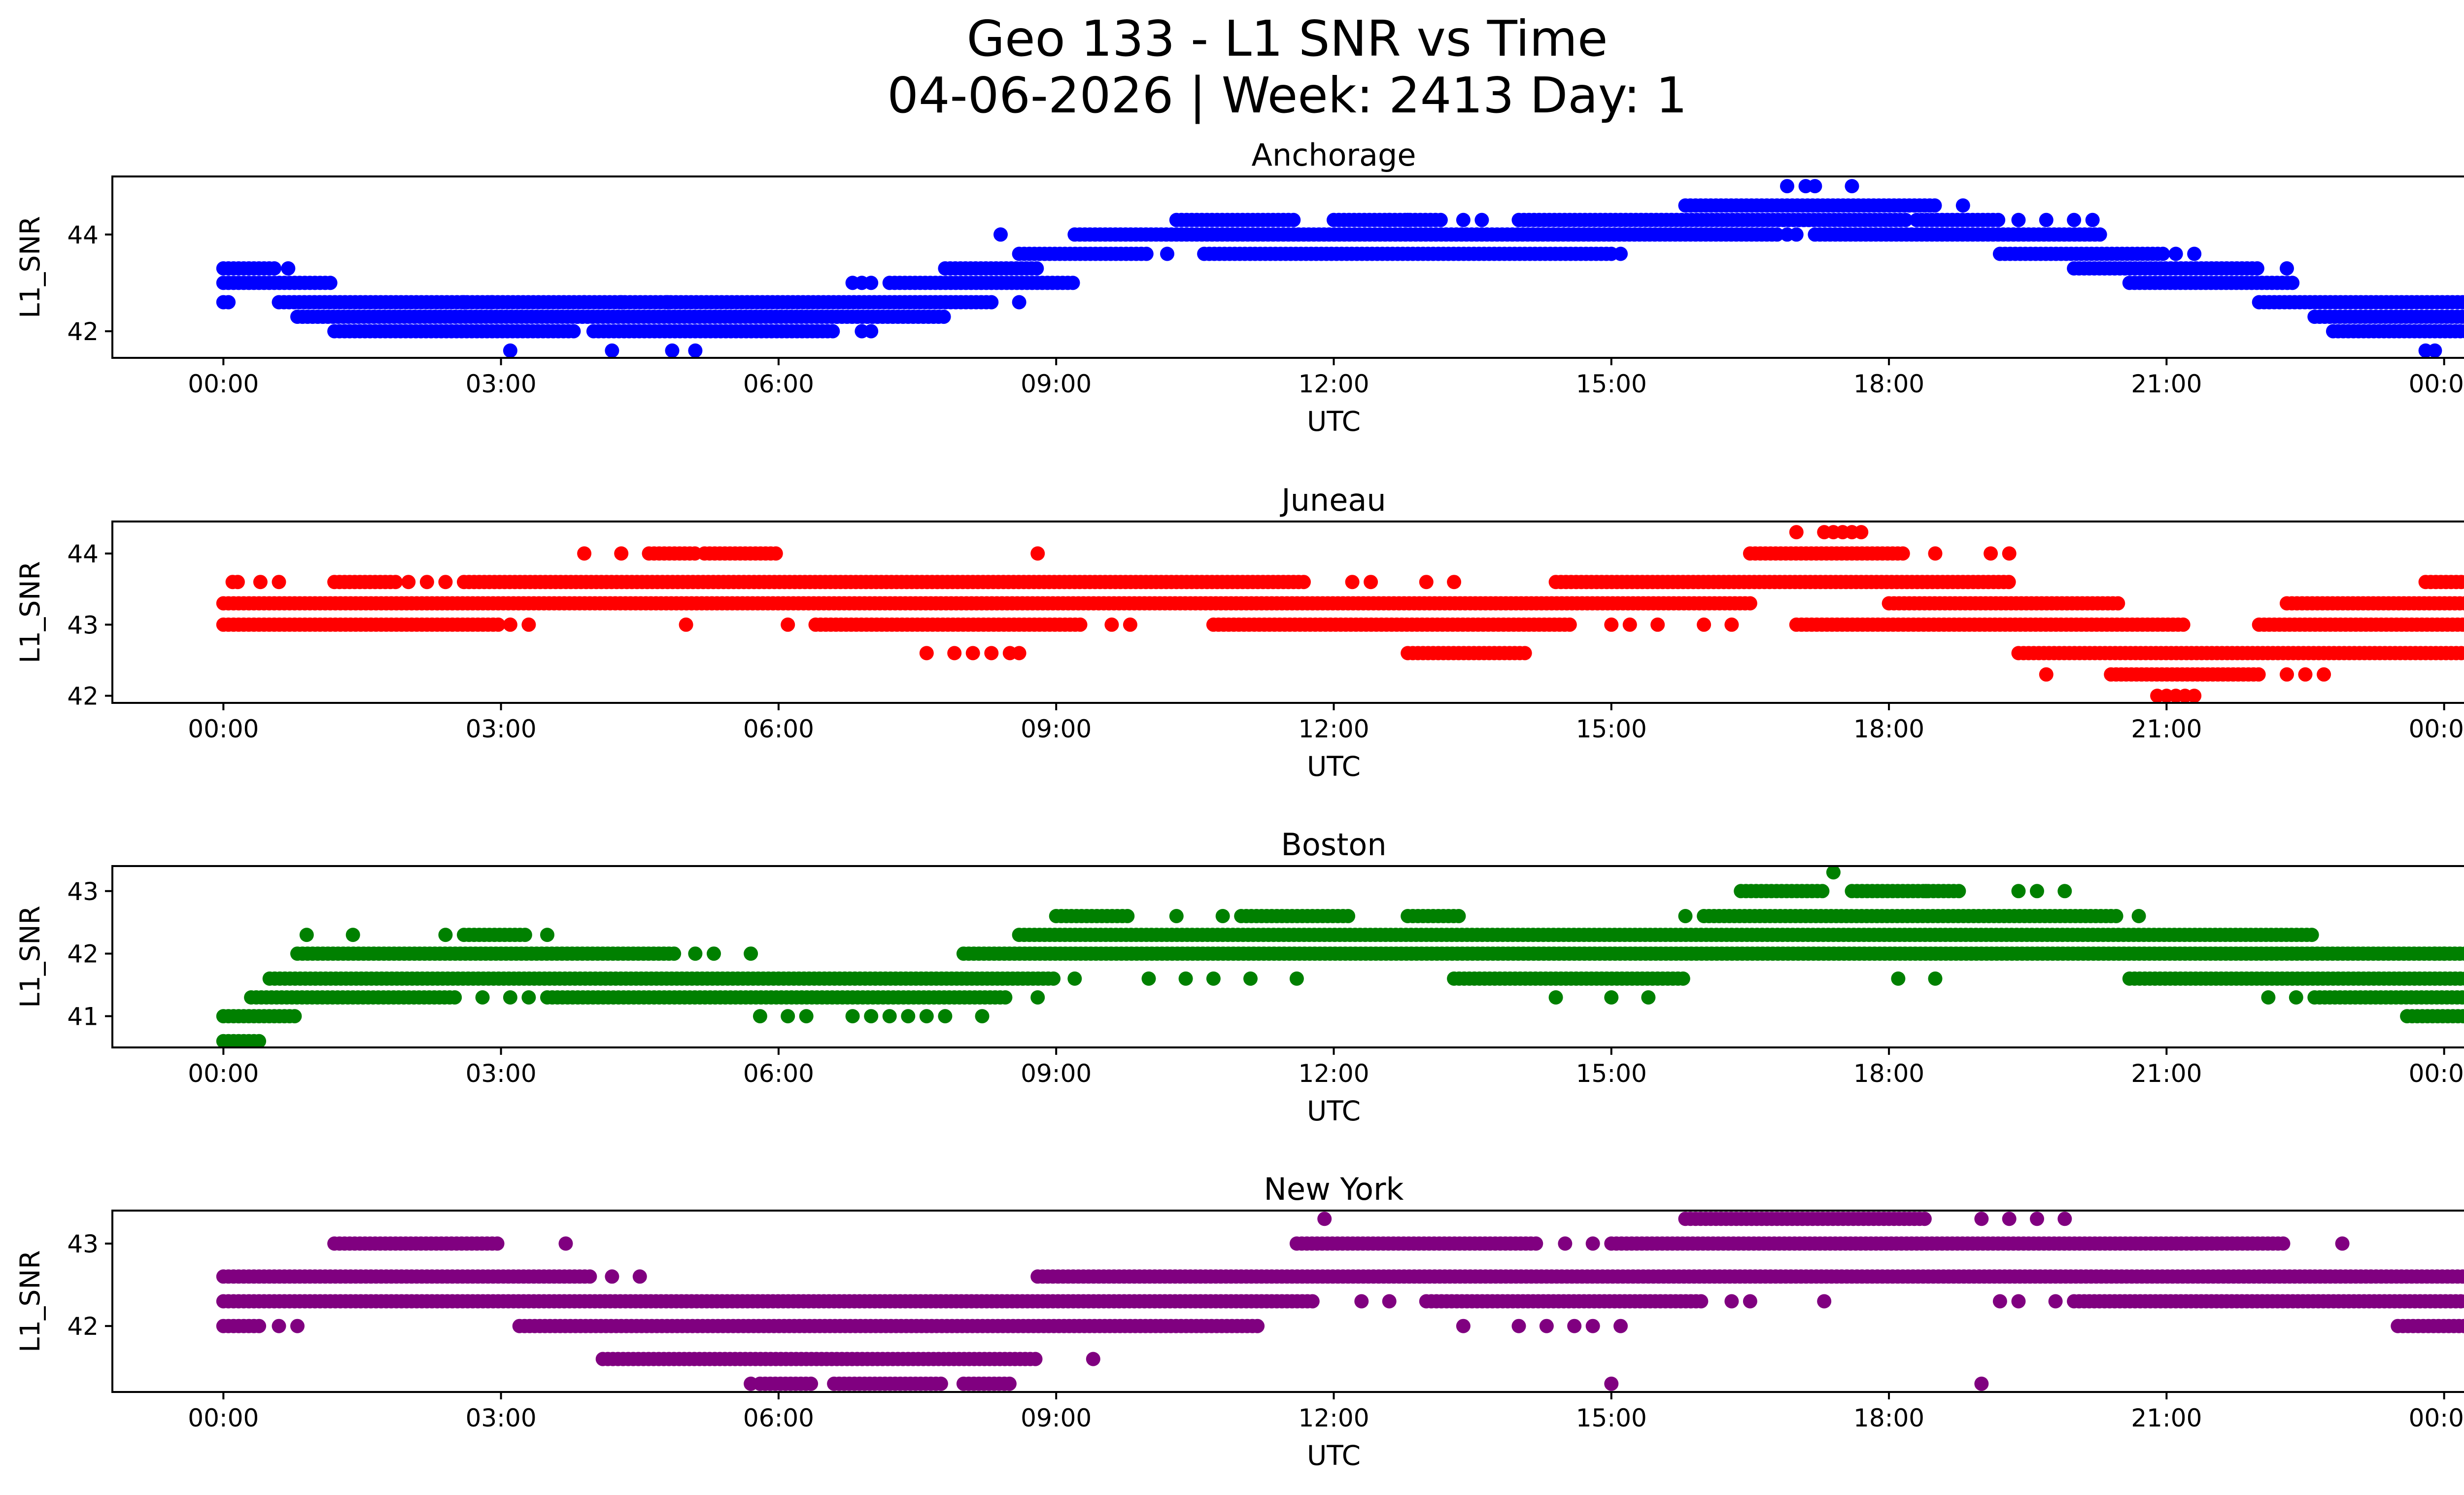 The height and width of the screenshot is (1495, 2464). Describe the element at coordinates (1340, 614) in the screenshot. I see `data-series-juneau` at that location.